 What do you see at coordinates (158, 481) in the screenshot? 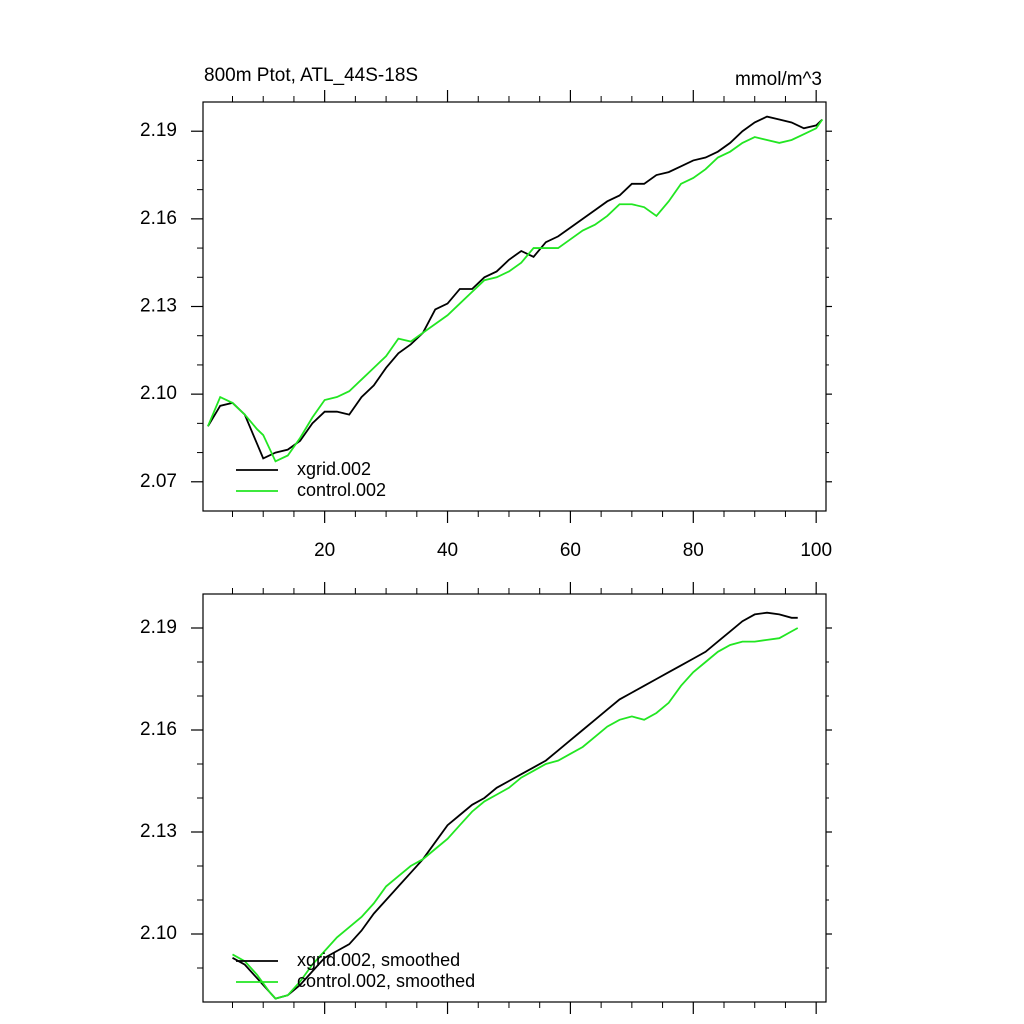
I see `y-tick-label: 2.07` at bounding box center [158, 481].